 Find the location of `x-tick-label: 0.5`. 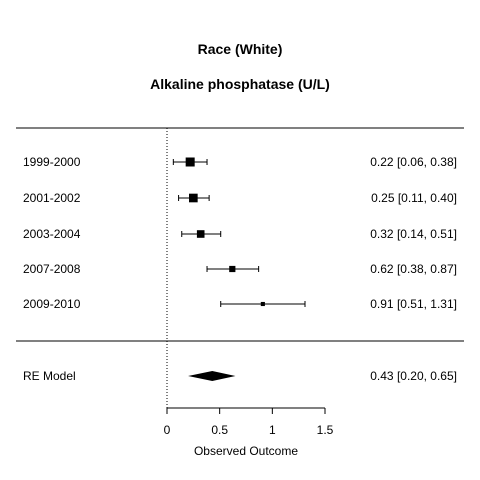

x-tick-label: 0.5 is located at coordinates (219, 430).